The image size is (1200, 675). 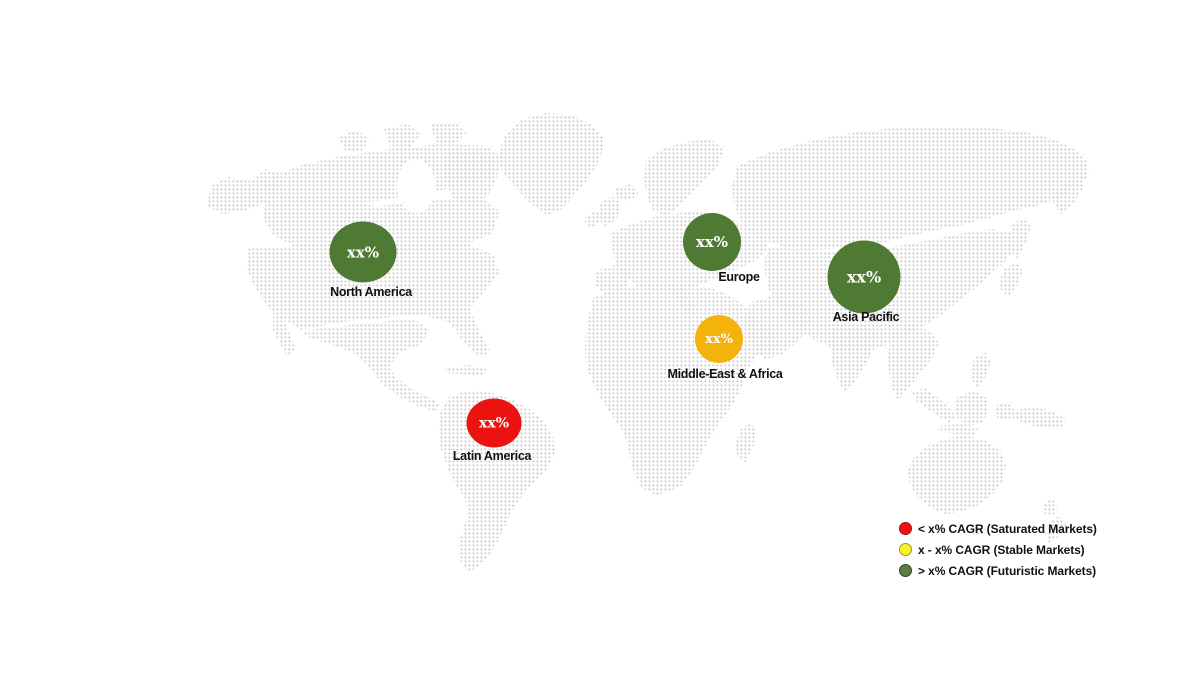 I want to click on continent-north-america, so click(x=356, y=267).